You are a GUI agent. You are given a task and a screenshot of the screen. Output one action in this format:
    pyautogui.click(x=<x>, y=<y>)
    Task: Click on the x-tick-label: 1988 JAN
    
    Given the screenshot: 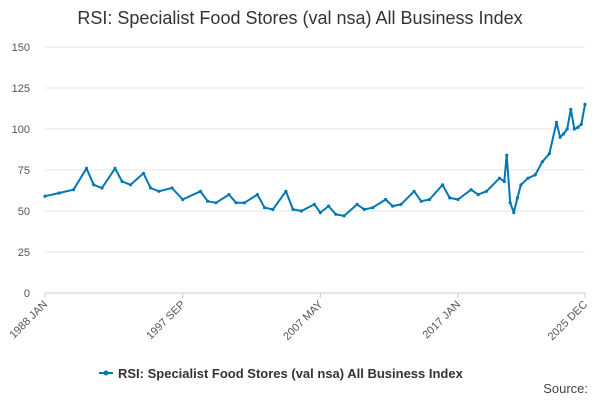 What is the action you would take?
    pyautogui.click(x=28, y=320)
    